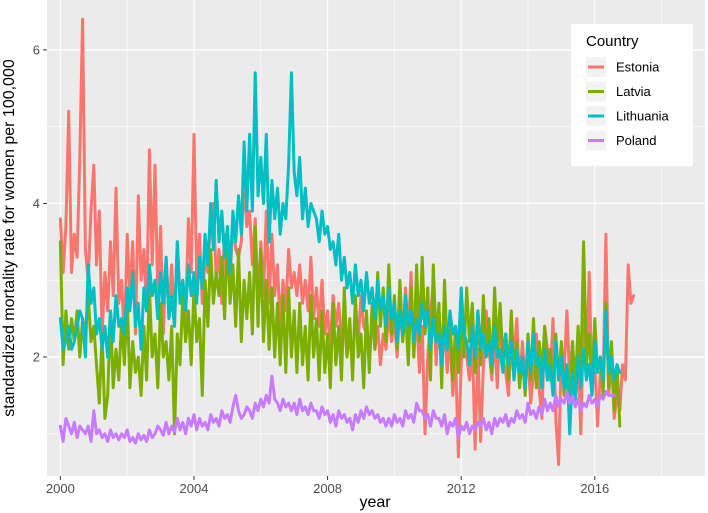 This screenshot has height=513, width=708. What do you see at coordinates (643, 116) in the screenshot?
I see `legend-label-lithuania: Lithuania` at bounding box center [643, 116].